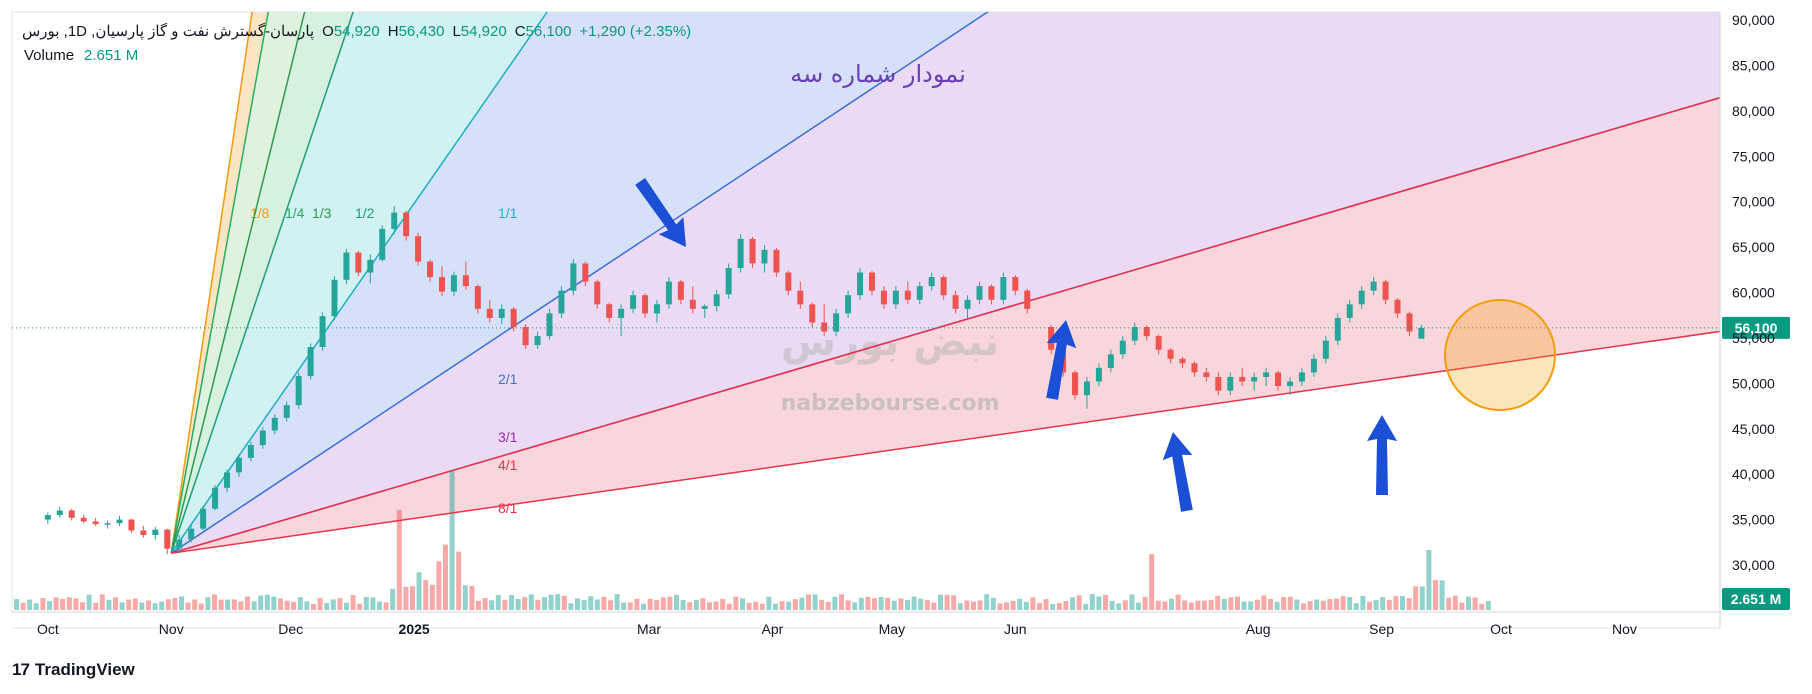  What do you see at coordinates (1382, 455) in the screenshot?
I see `arrow-annotation` at bounding box center [1382, 455].